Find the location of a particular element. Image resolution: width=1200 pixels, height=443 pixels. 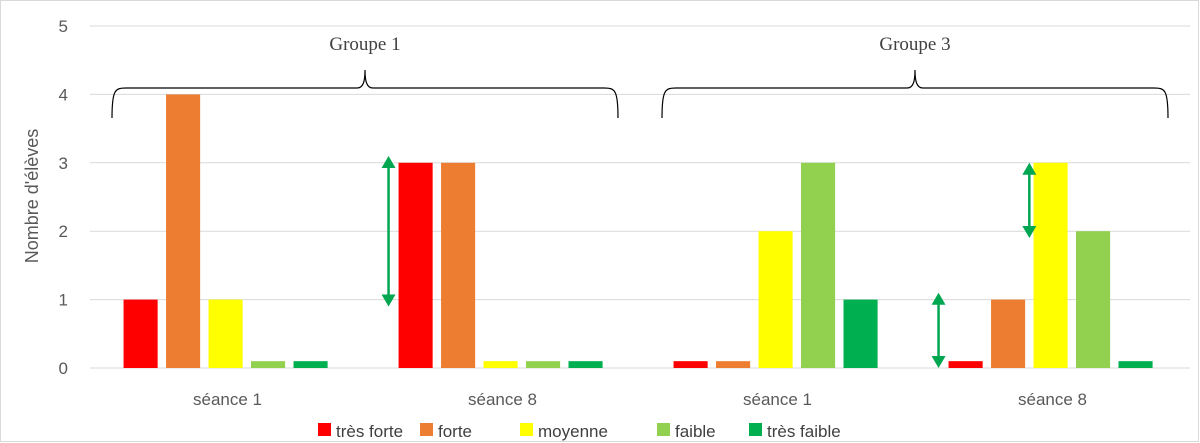

y-tick-label: 2 is located at coordinates (63, 231).